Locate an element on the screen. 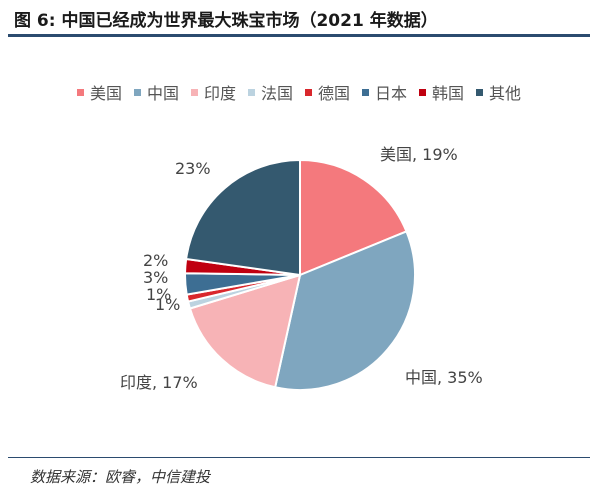  legend-item: 日本 is located at coordinates (384, 92).